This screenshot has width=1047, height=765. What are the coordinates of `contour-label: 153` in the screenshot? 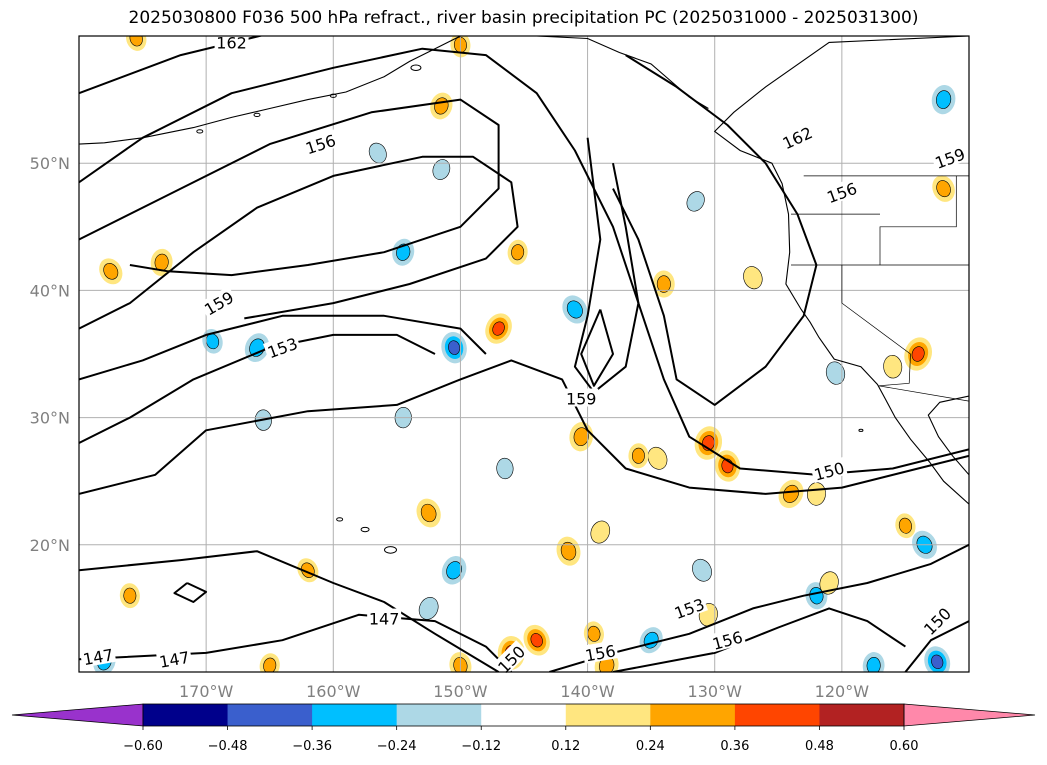 It's located at (282, 348).